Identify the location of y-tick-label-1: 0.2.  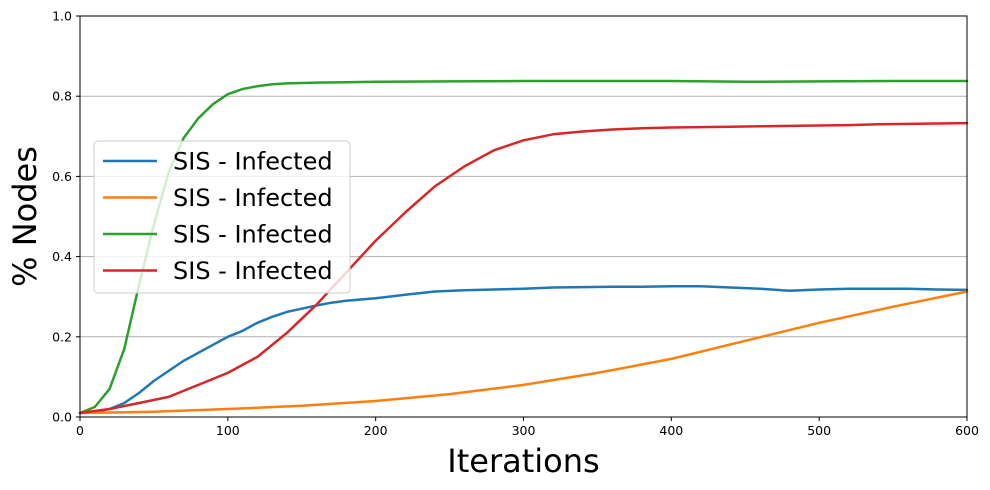
(62, 336).